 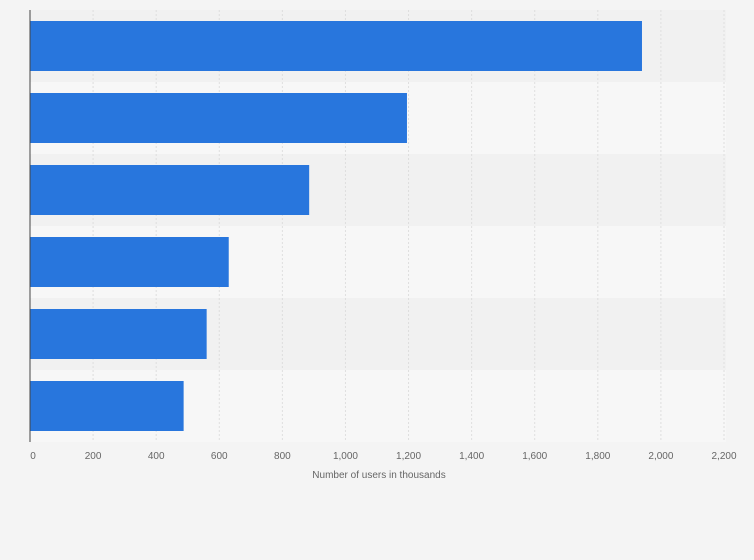 I want to click on x-tick-label: 1,800, so click(x=597, y=456).